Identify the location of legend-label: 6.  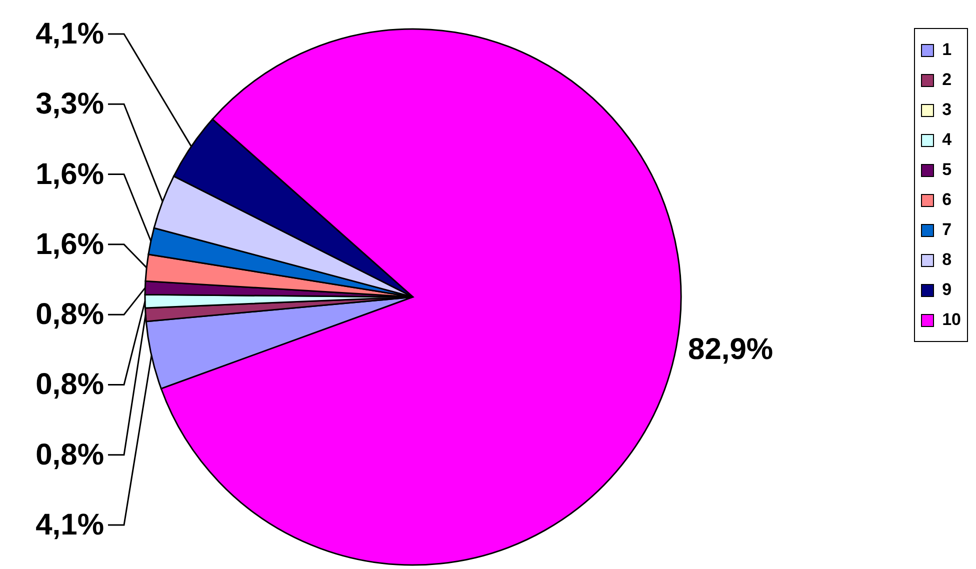
(947, 200).